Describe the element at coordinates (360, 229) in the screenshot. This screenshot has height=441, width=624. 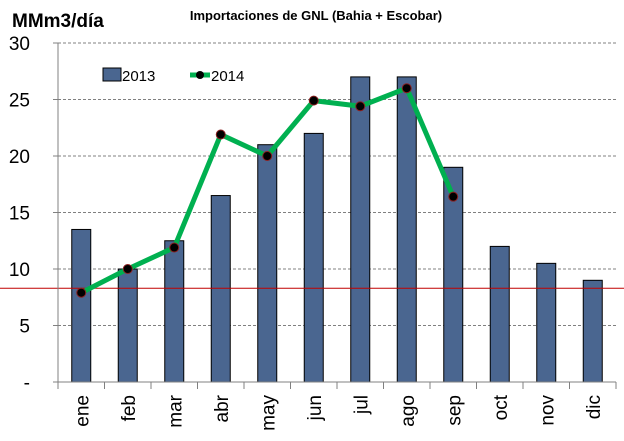
I see `bar-jul` at that location.